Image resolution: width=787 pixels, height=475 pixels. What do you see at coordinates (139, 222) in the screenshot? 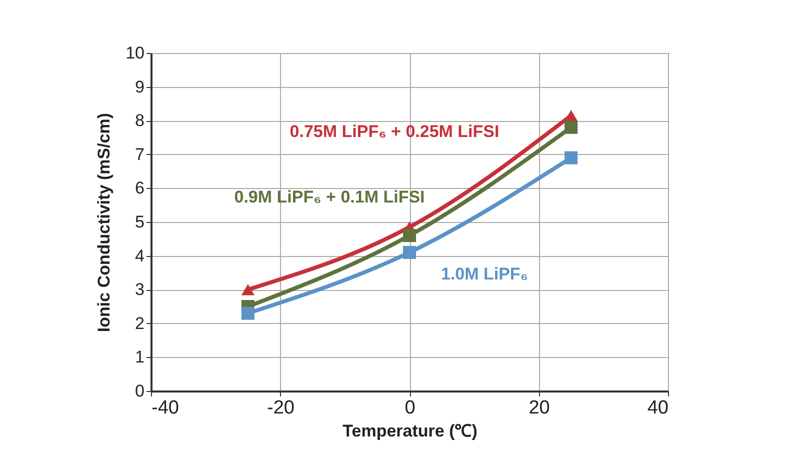
I see `y-tick-label: 5` at bounding box center [139, 222].